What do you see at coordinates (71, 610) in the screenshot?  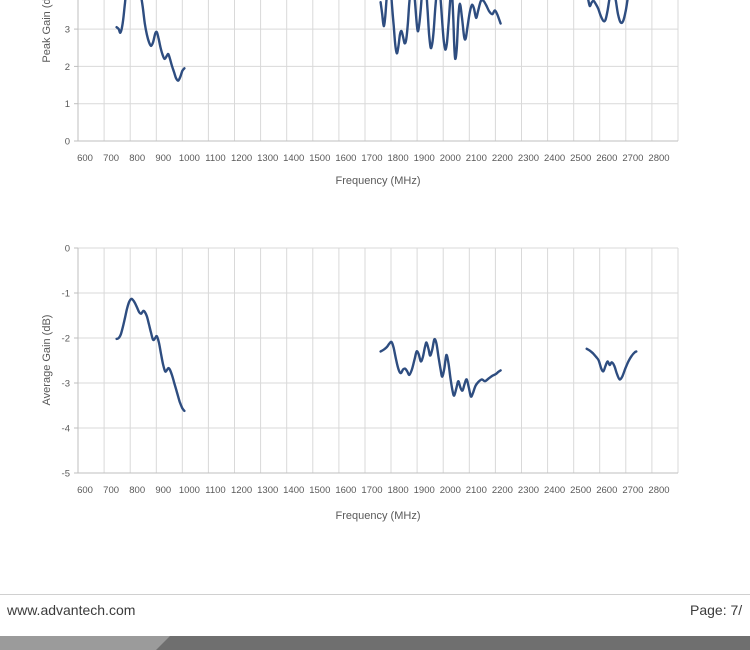 I see `footer-website-link: www.advantech.com` at bounding box center [71, 610].